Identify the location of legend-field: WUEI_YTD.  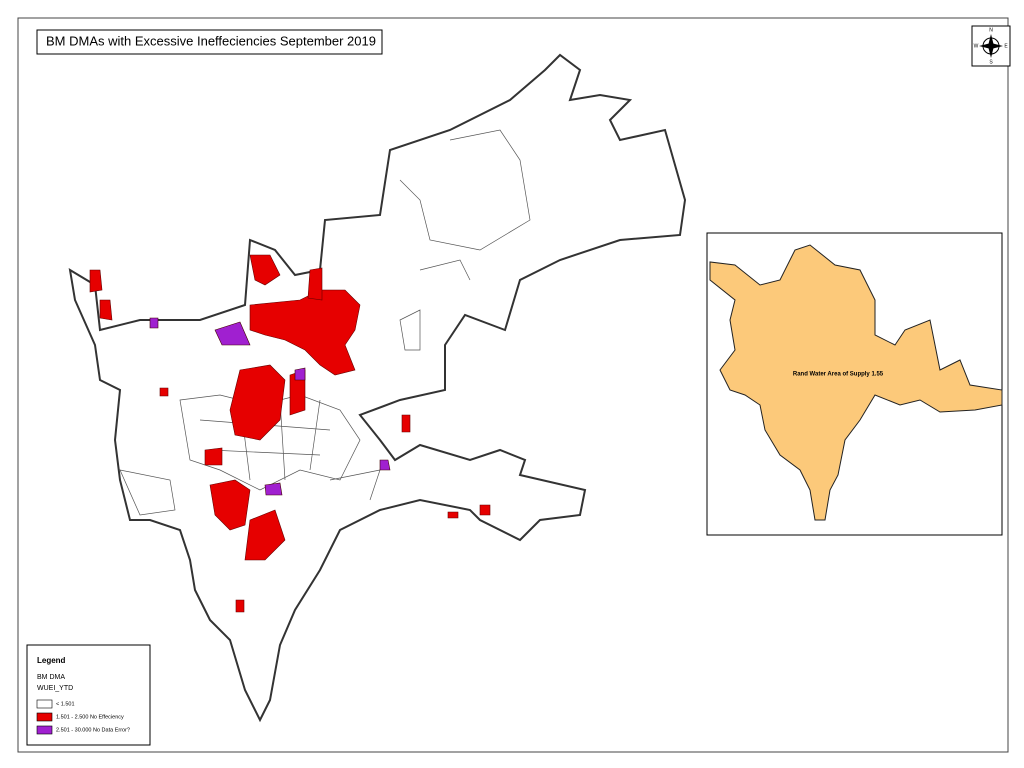
(55, 688).